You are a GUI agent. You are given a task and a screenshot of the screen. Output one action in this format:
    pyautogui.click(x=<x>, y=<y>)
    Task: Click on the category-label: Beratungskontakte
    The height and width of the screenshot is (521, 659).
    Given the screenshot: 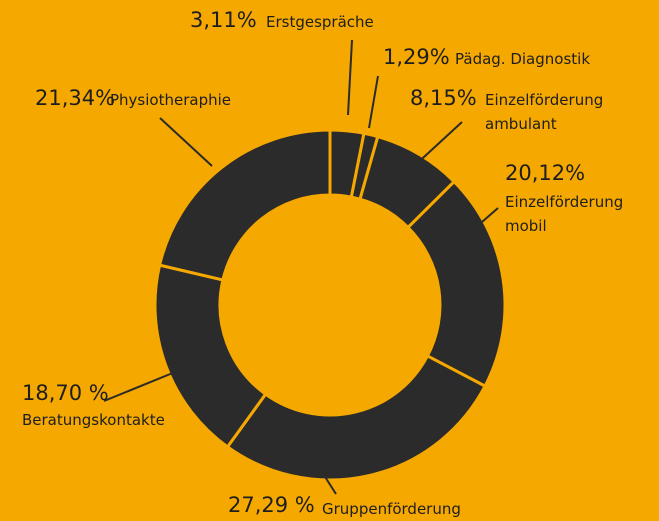 What is the action you would take?
    pyautogui.click(x=93, y=420)
    